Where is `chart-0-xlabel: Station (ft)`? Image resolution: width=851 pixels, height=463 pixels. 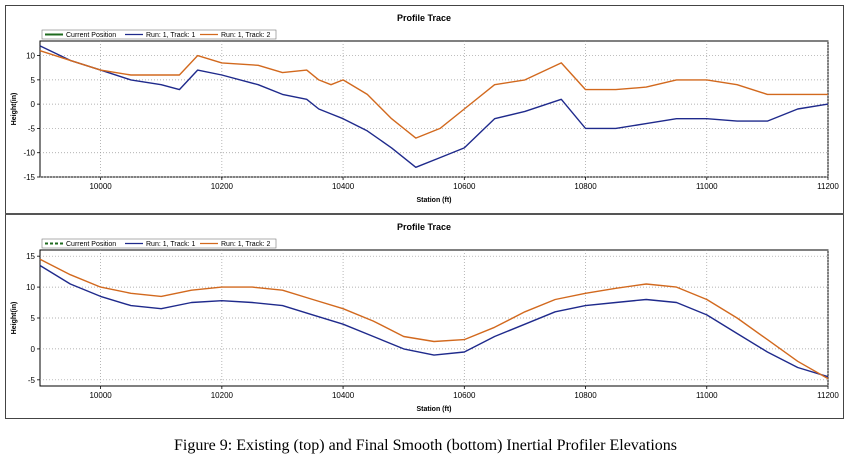 chart-0-xlabel: Station (ft) is located at coordinates (434, 200).